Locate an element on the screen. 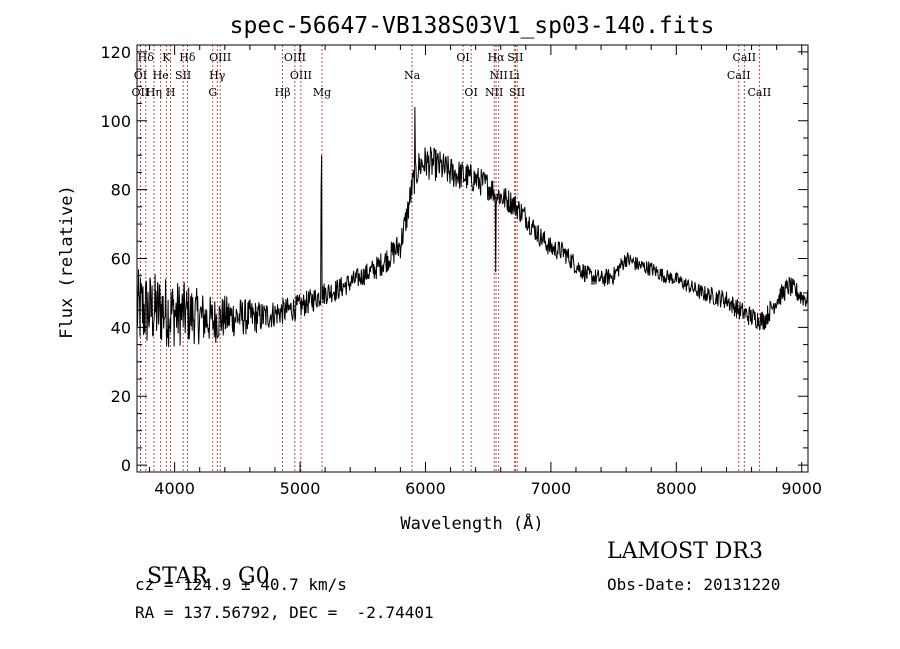 This screenshot has width=900, height=649. subclass-label: G0 is located at coordinates (254, 576).